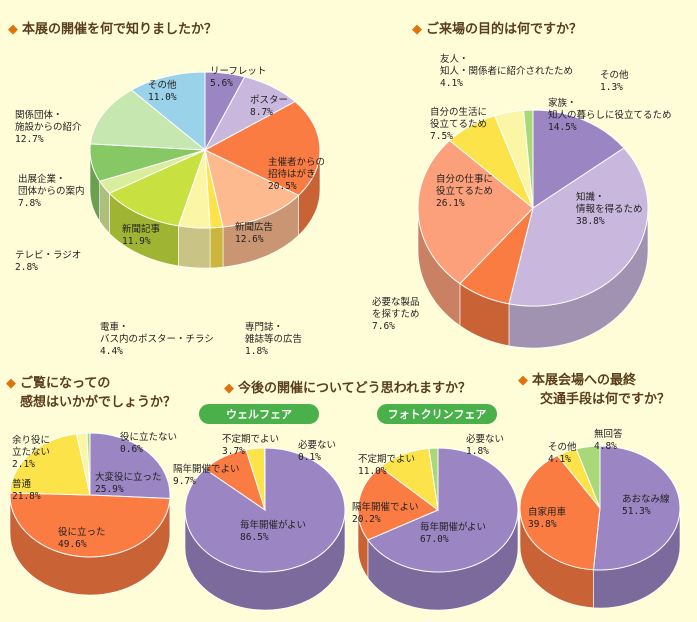  I want to click on slice-label-2-4: 自分の仕事に役立てるため 26.1%, so click(464, 191).